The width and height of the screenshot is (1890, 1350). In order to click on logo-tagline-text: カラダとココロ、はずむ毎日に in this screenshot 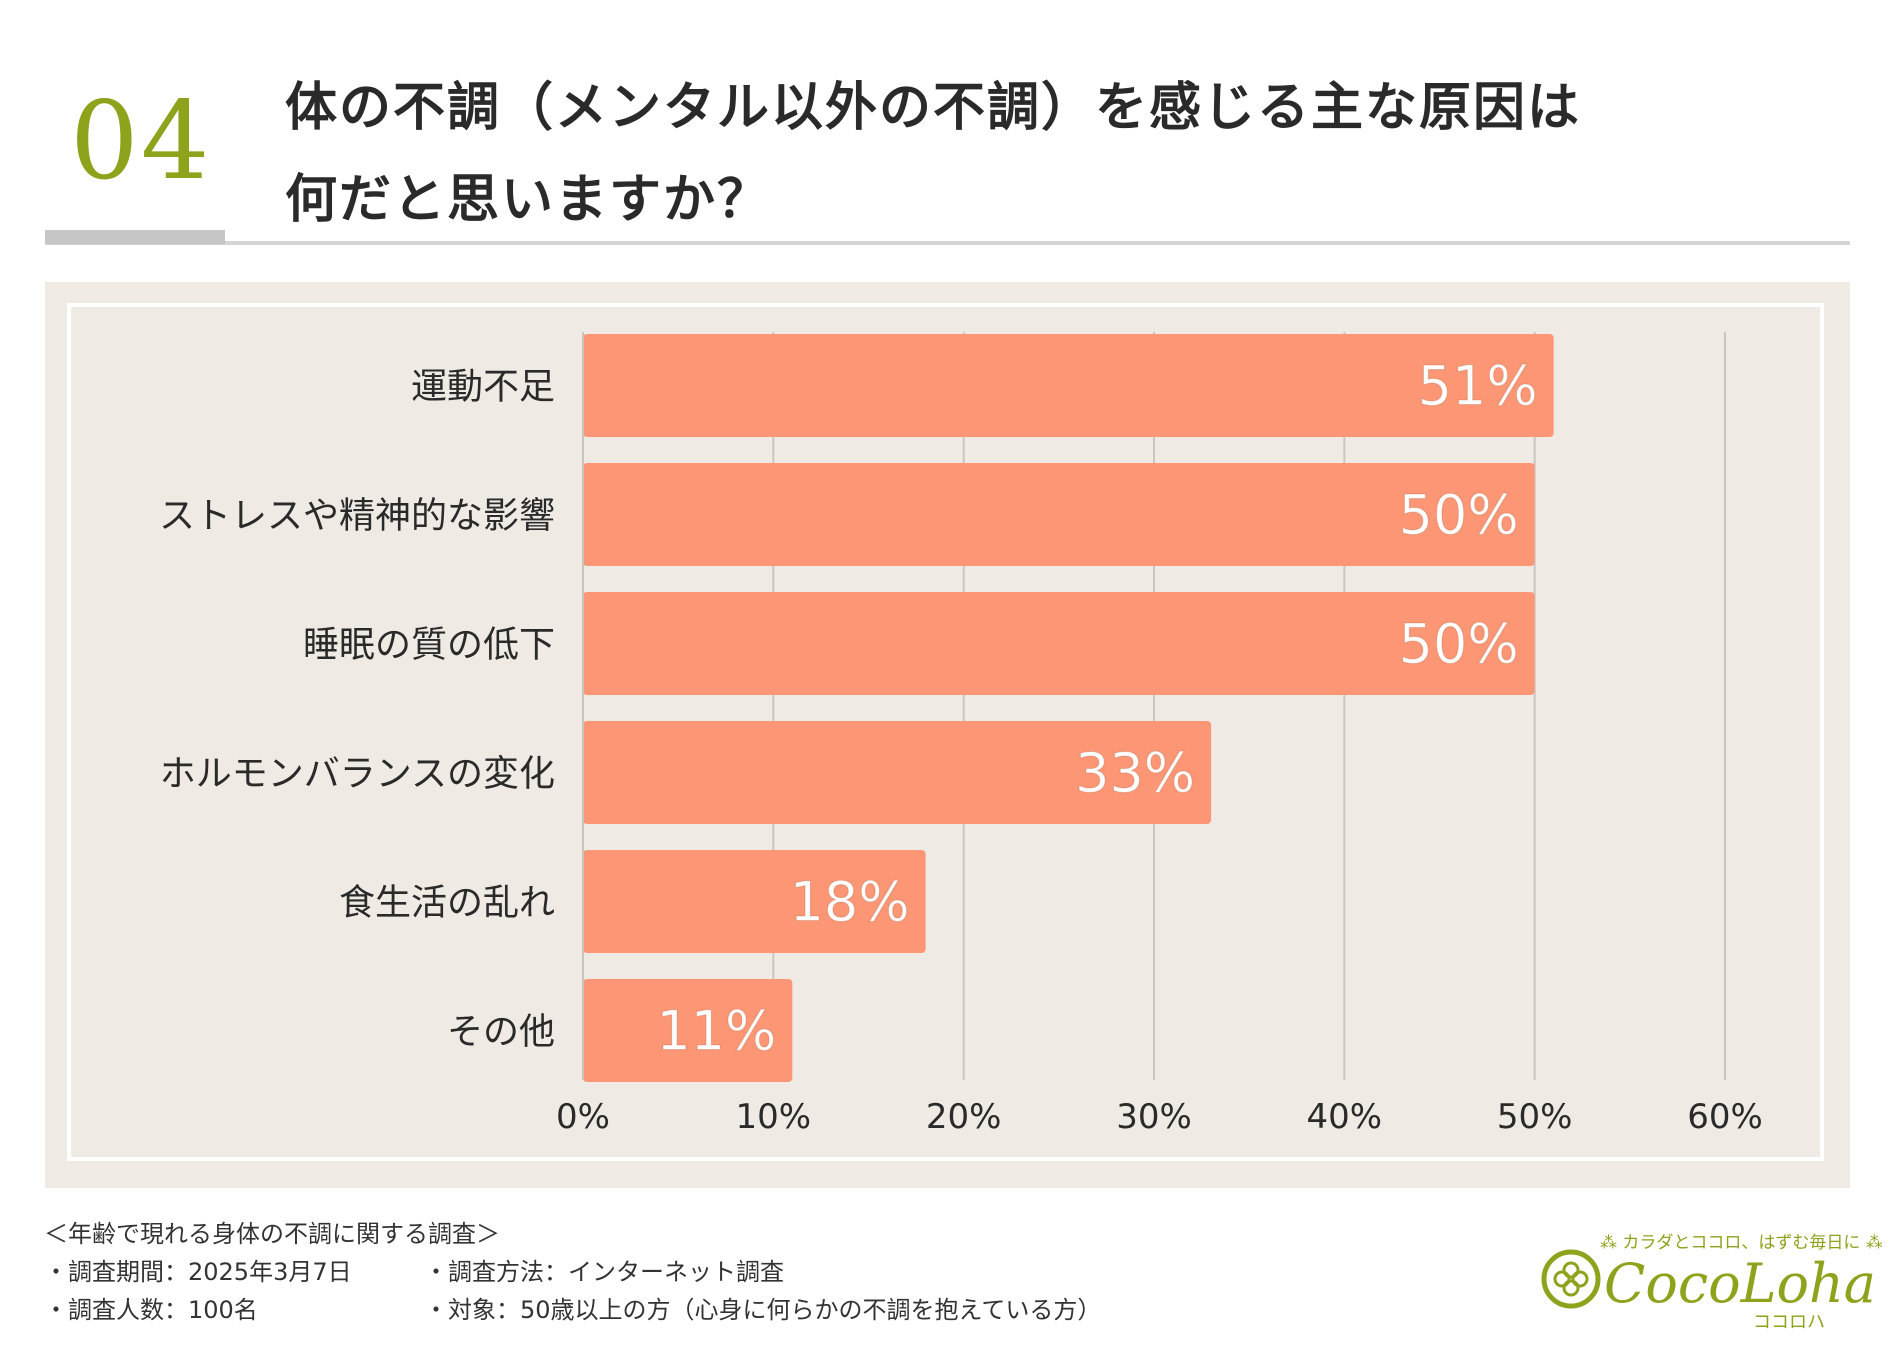, I will do `click(1741, 1243)`.